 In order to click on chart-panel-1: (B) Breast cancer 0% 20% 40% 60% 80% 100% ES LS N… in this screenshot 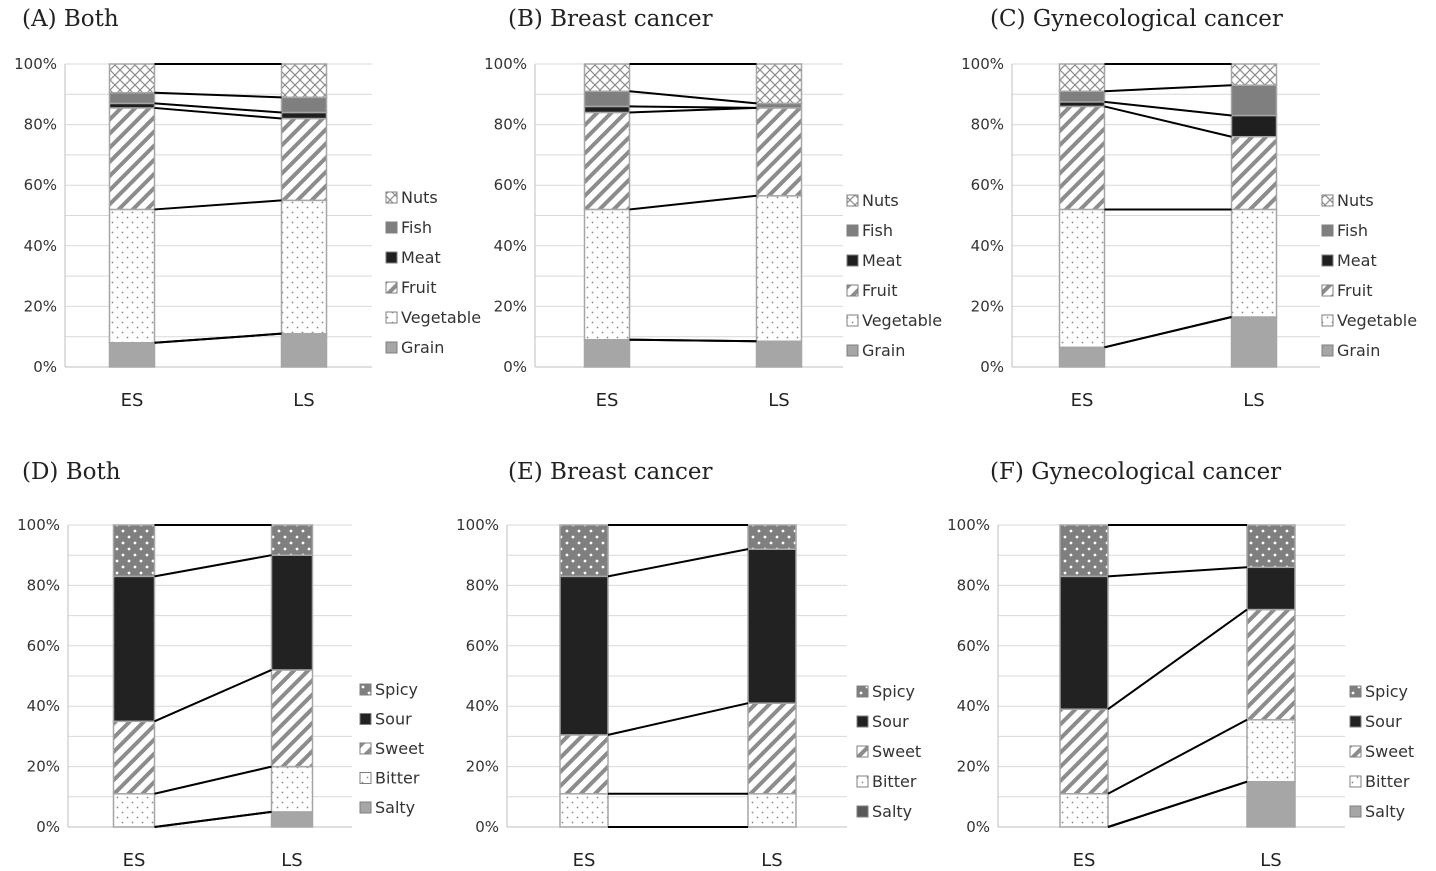, I will do `click(713, 208)`.